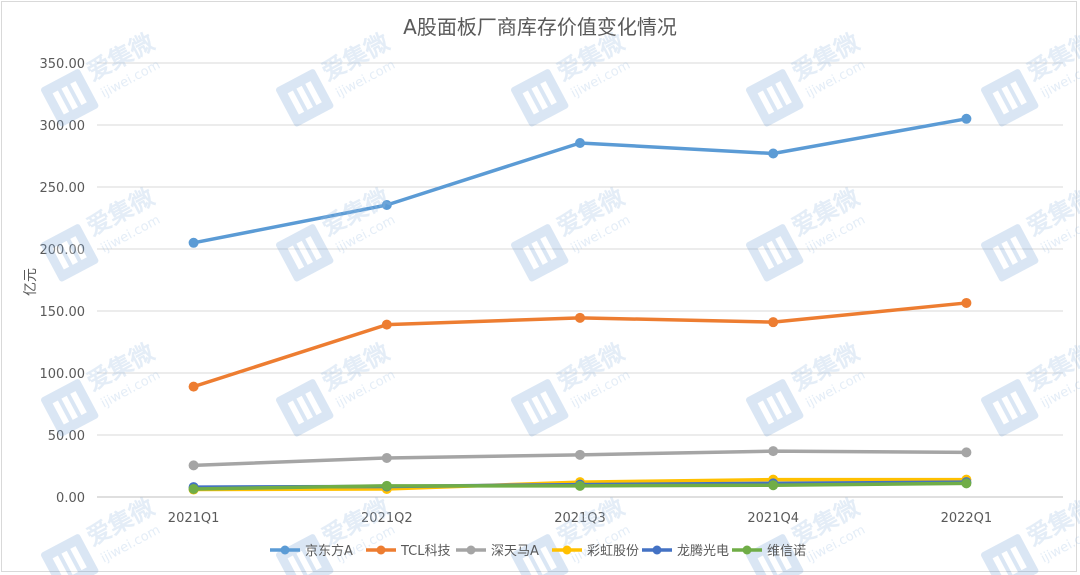 Image resolution: width=1080 pixels, height=575 pixels. What do you see at coordinates (425, 551) in the screenshot?
I see `legend-label: TCL科技` at bounding box center [425, 551].